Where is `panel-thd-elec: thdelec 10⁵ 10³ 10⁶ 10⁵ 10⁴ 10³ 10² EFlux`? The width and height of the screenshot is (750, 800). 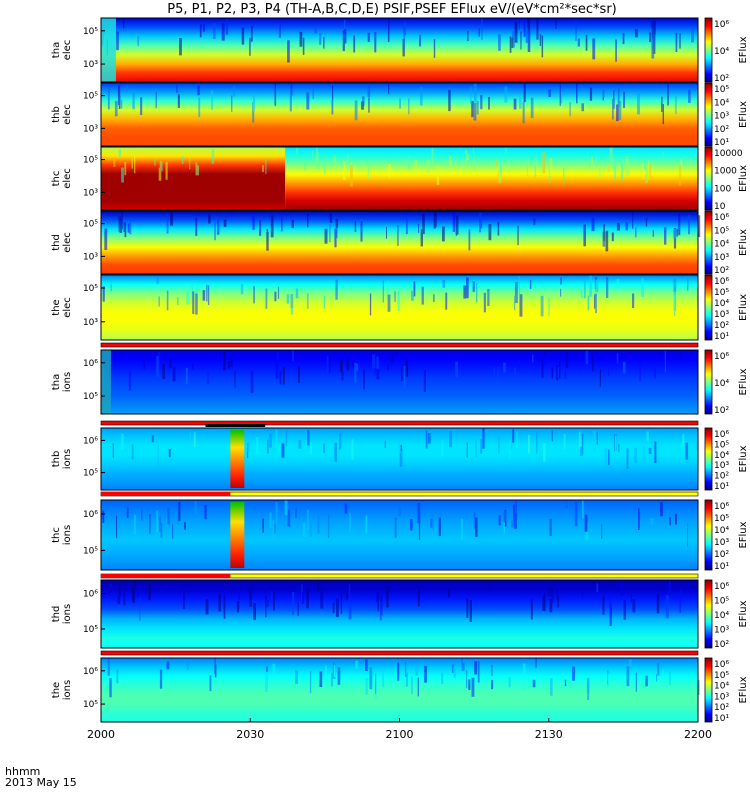
panel-thd-elec: thdelec 10⁵ 10³ 10⁶ 10⁵ 10⁴ 10³ 10² EFlux is located at coordinates (400, 243).